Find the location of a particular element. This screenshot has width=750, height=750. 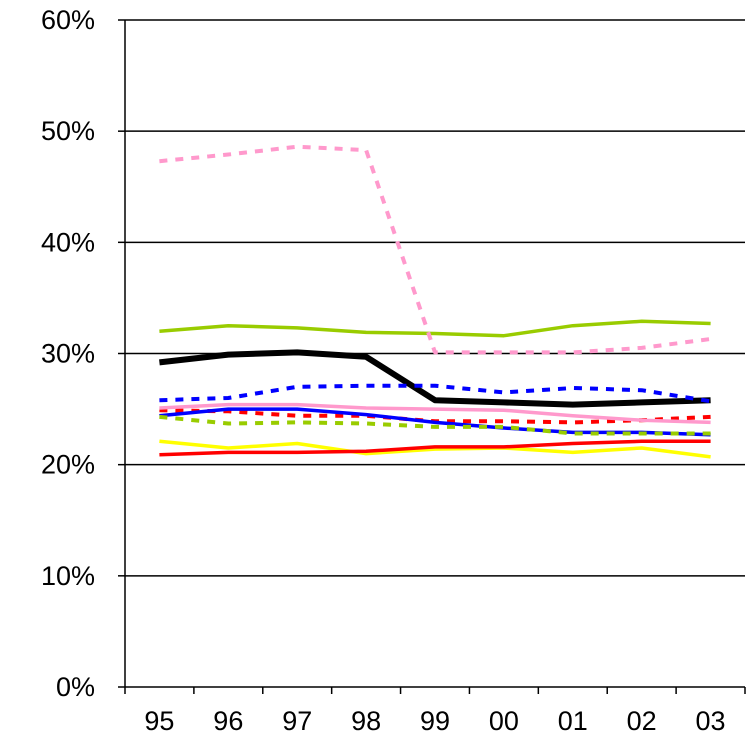

y-tick-label: 30% is located at coordinates (68, 354).